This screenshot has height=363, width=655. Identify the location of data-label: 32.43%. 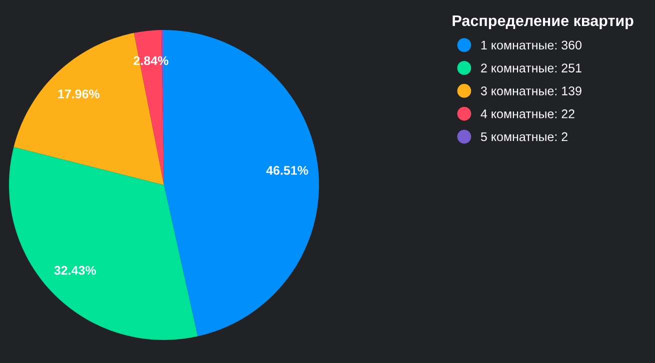
(75, 270).